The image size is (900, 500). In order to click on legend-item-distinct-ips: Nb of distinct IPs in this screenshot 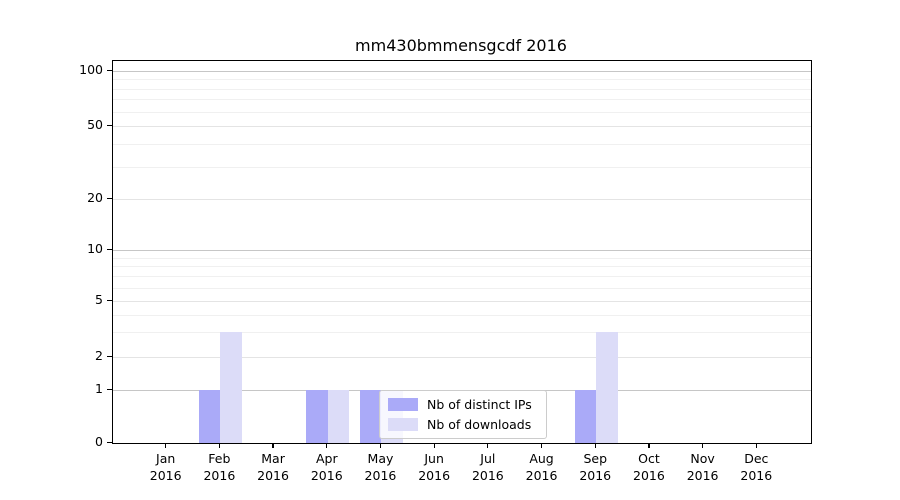, I will do `click(463, 404)`.